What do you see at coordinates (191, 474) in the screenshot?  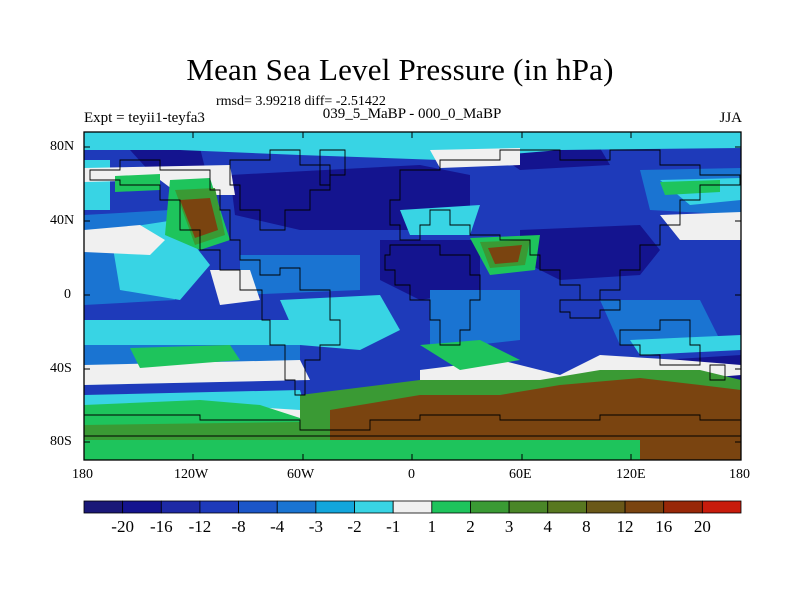 I see `lon-tick-label: 120W` at bounding box center [191, 474].